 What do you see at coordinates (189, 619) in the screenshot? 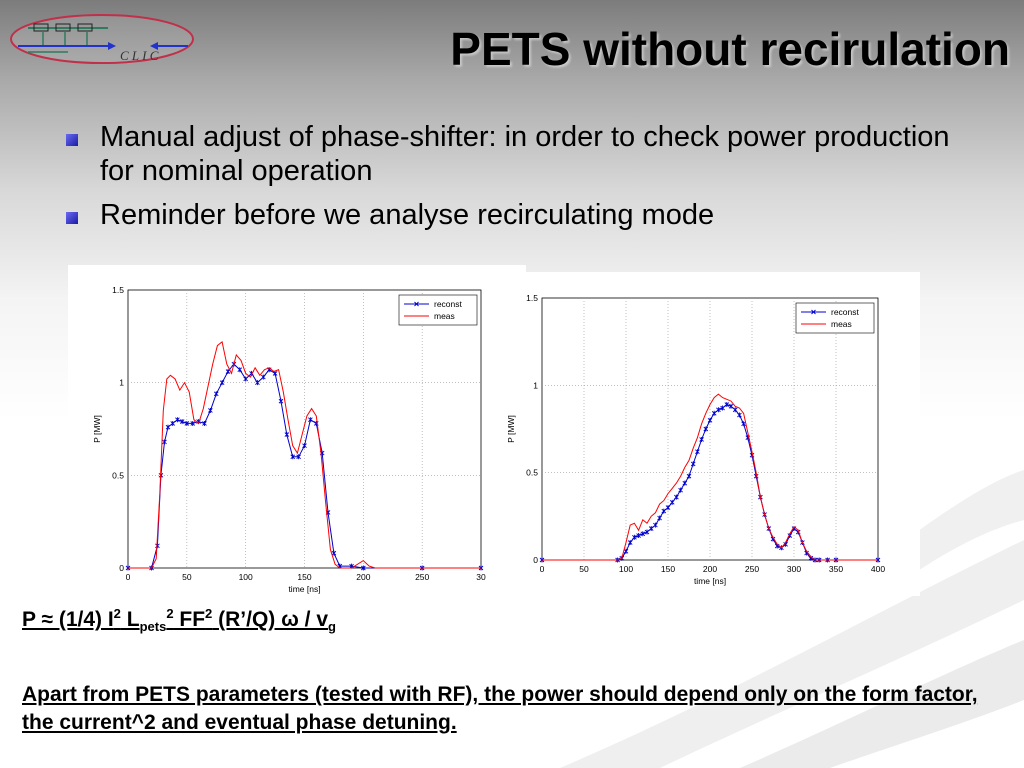
I see `formula-part: FF` at bounding box center [189, 619].